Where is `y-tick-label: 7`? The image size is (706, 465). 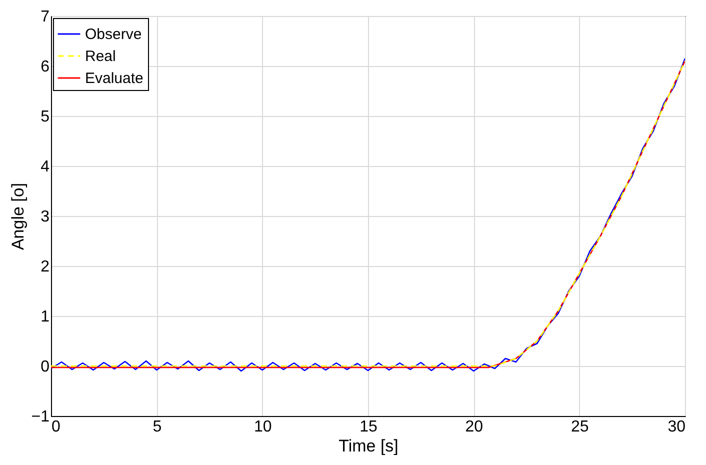
y-tick-label: 7 is located at coordinates (45, 17).